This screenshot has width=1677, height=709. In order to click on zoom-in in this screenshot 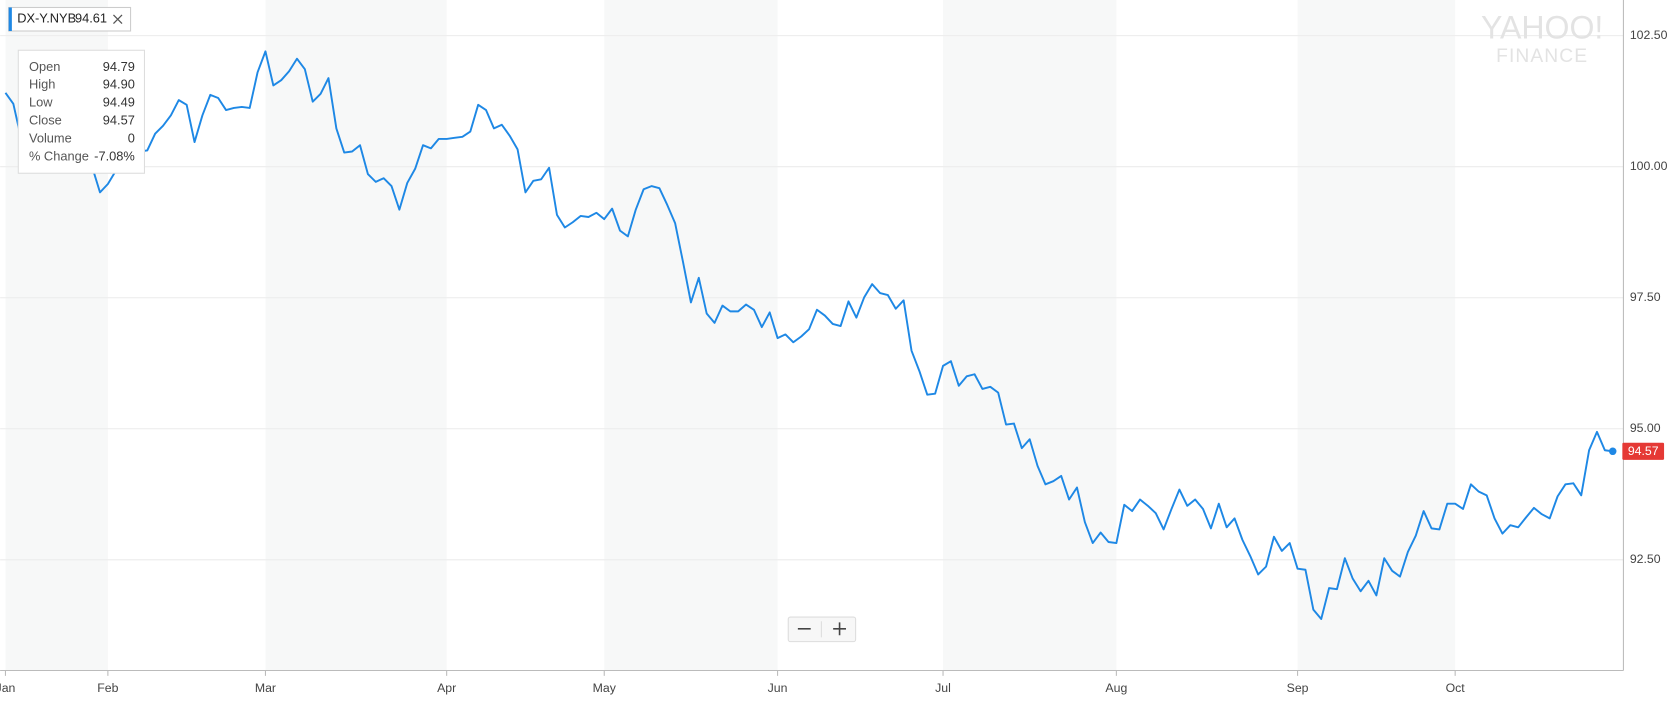, I will do `click(839, 629)`.